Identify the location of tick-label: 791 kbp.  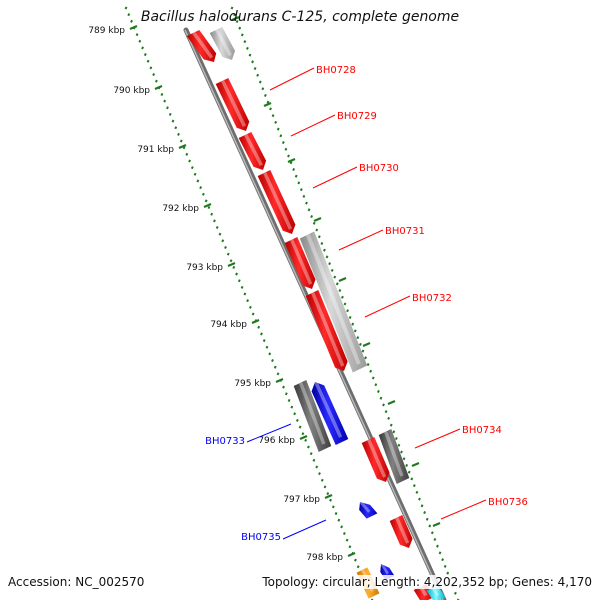
(155, 150).